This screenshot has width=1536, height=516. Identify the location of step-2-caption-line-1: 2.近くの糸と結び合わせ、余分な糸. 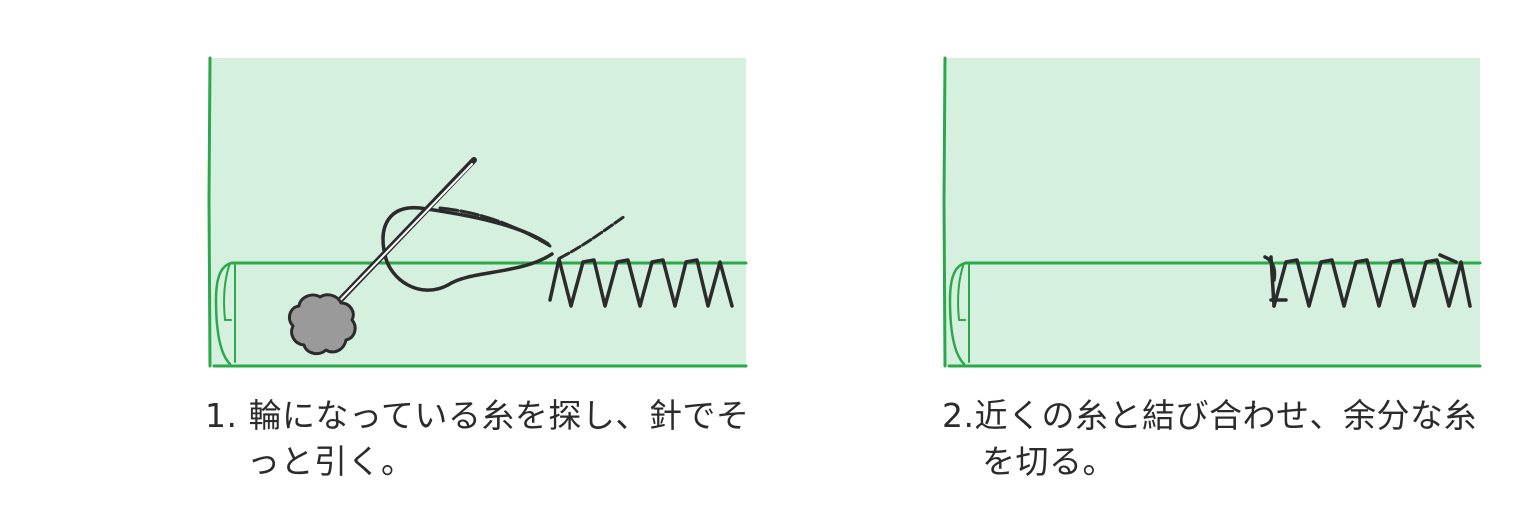
(1209, 416).